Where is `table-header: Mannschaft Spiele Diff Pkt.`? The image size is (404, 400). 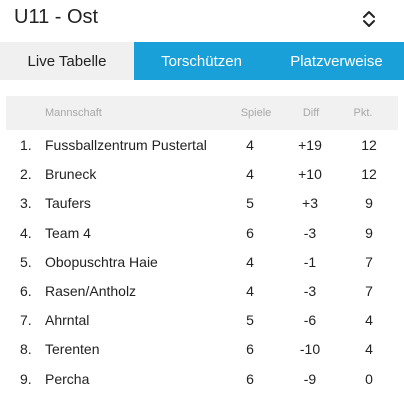 table-header: Mannschaft Spiele Diff Pkt. is located at coordinates (202, 113).